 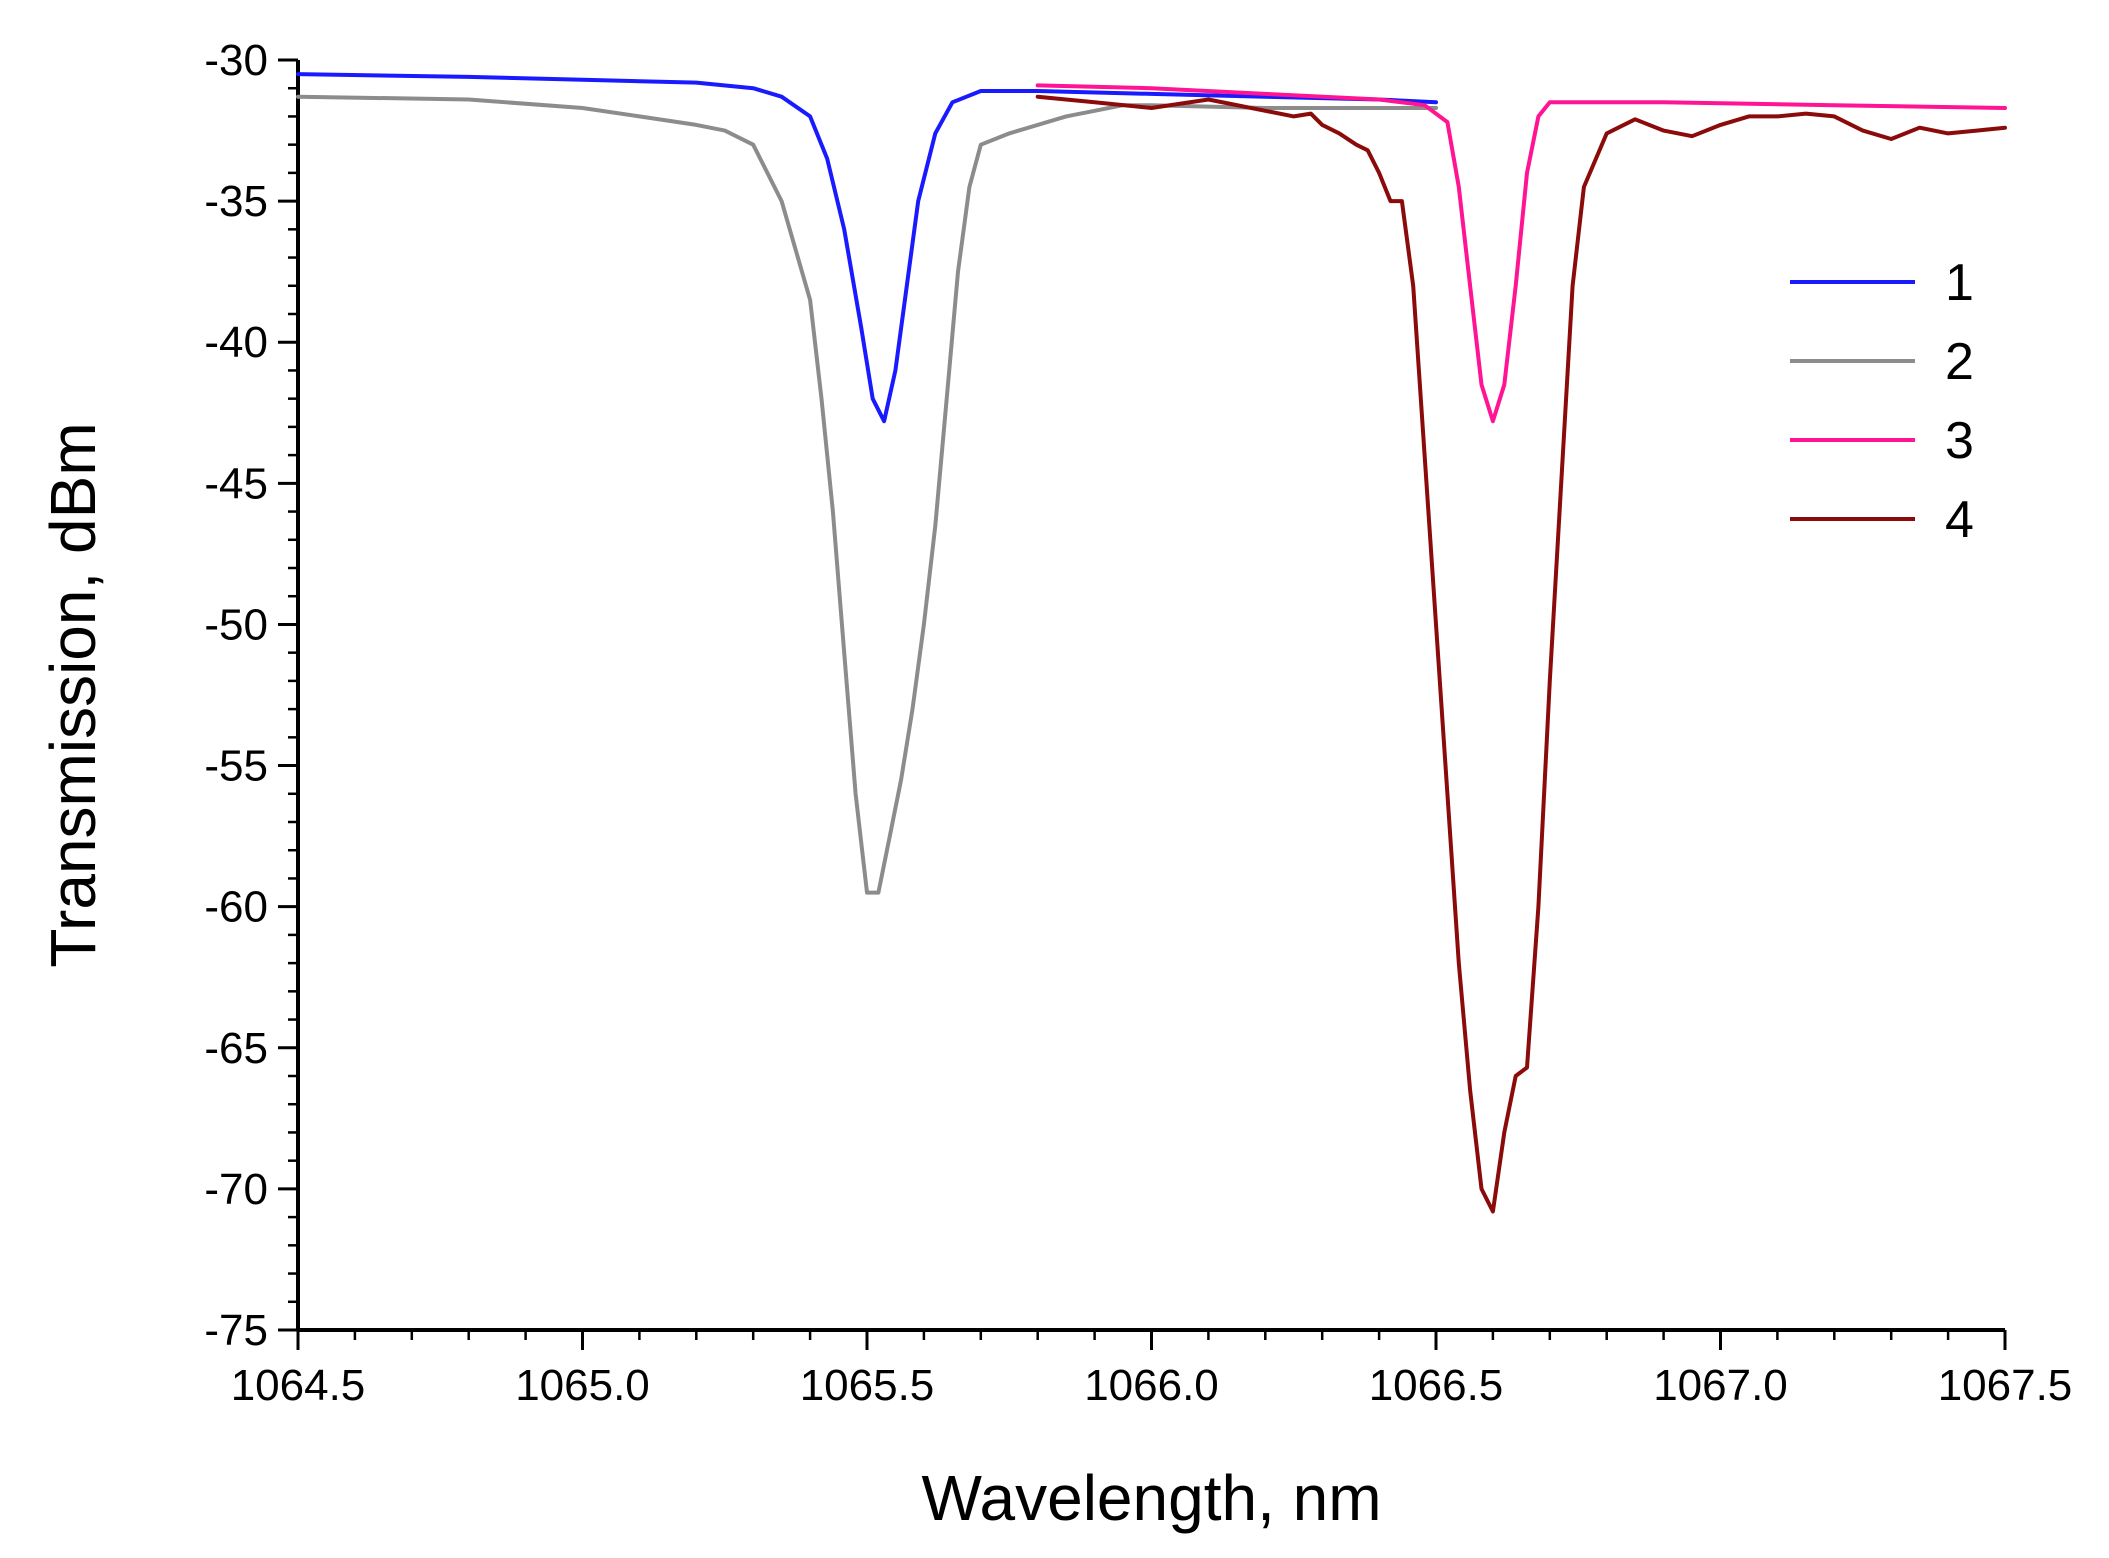 What do you see at coordinates (236, 342) in the screenshot?
I see `y-tick-label: -40` at bounding box center [236, 342].